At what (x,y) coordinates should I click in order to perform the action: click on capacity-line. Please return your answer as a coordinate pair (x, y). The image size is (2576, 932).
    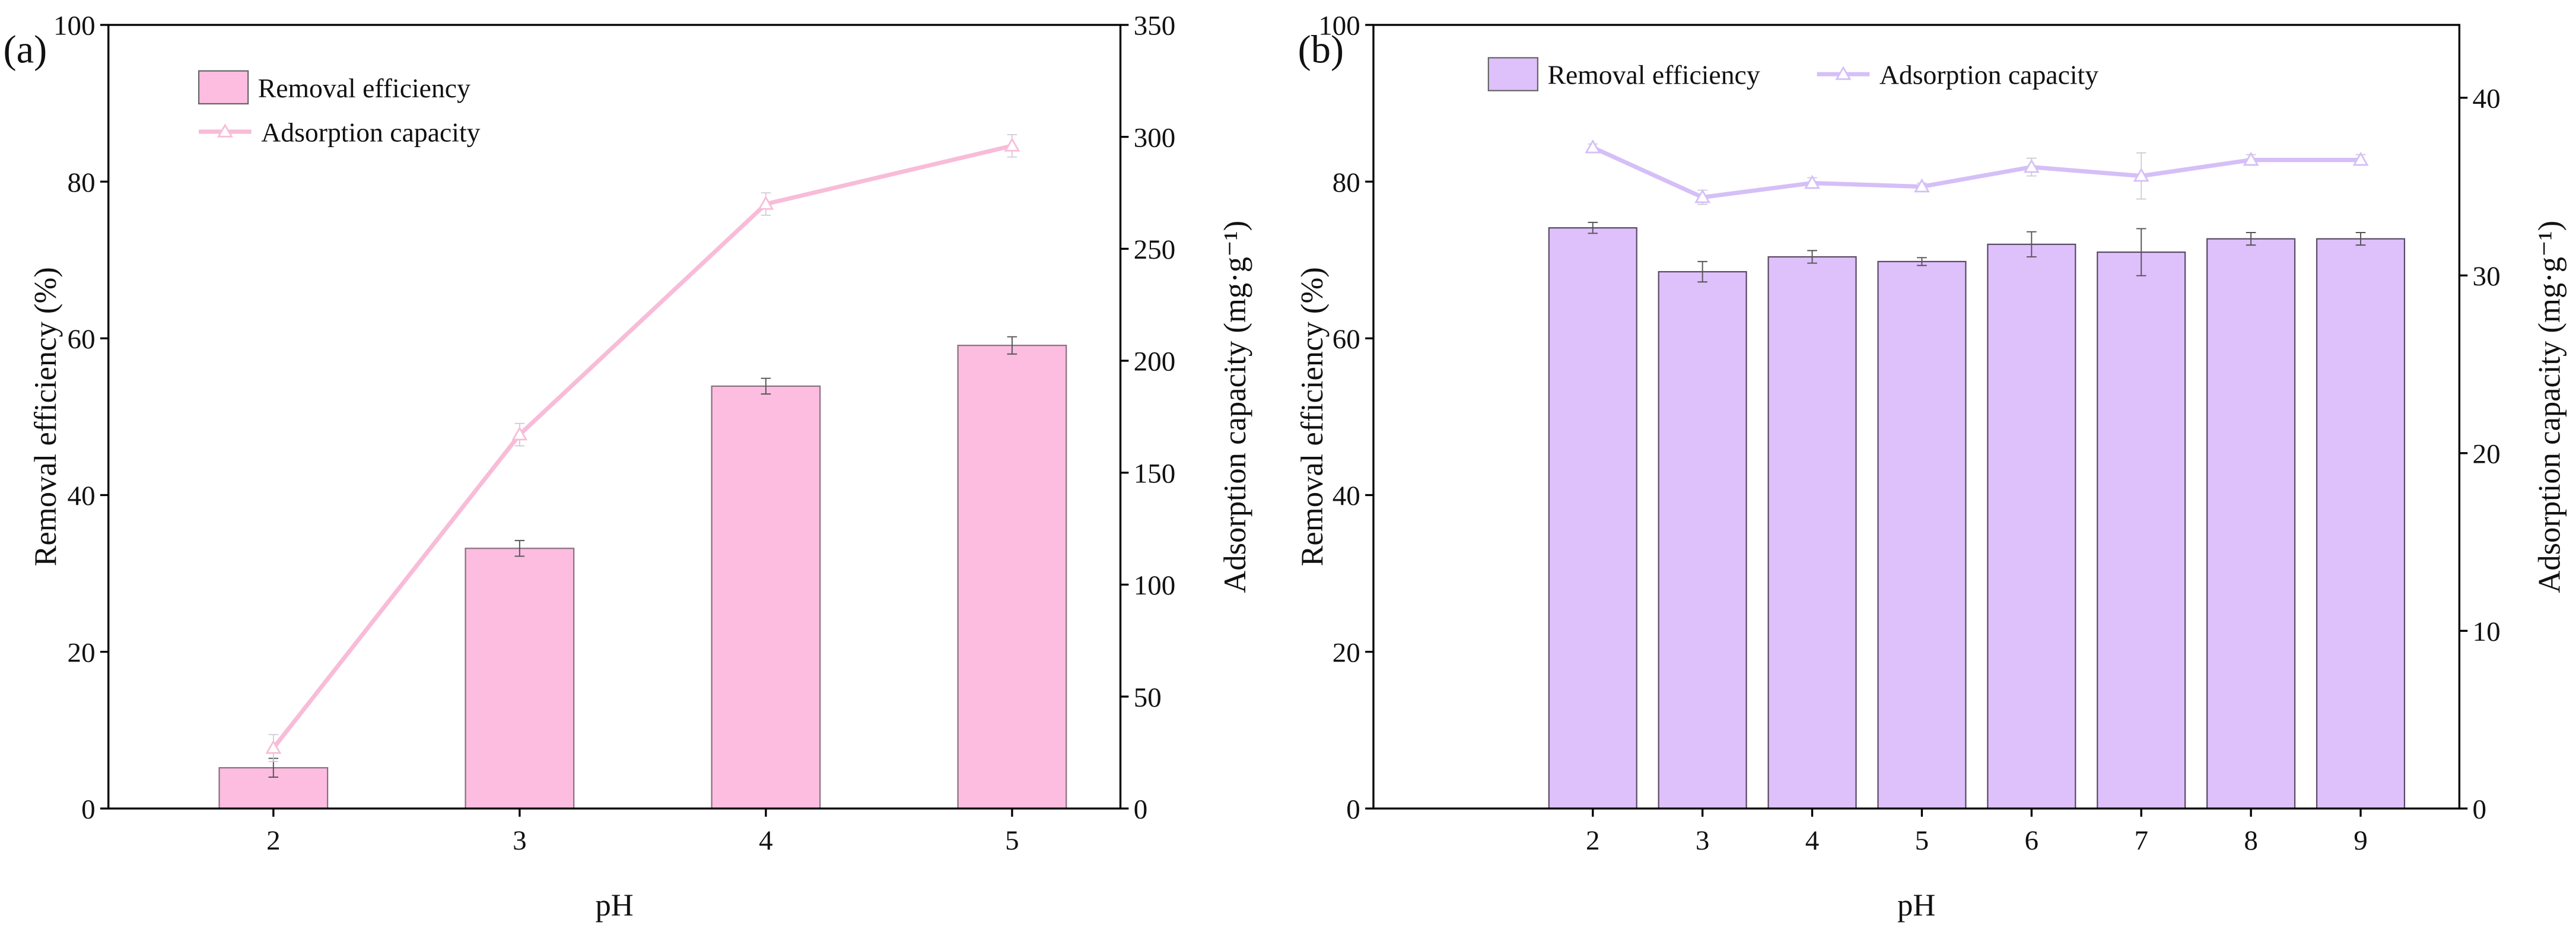
    Looking at the image, I should click on (1976, 172).